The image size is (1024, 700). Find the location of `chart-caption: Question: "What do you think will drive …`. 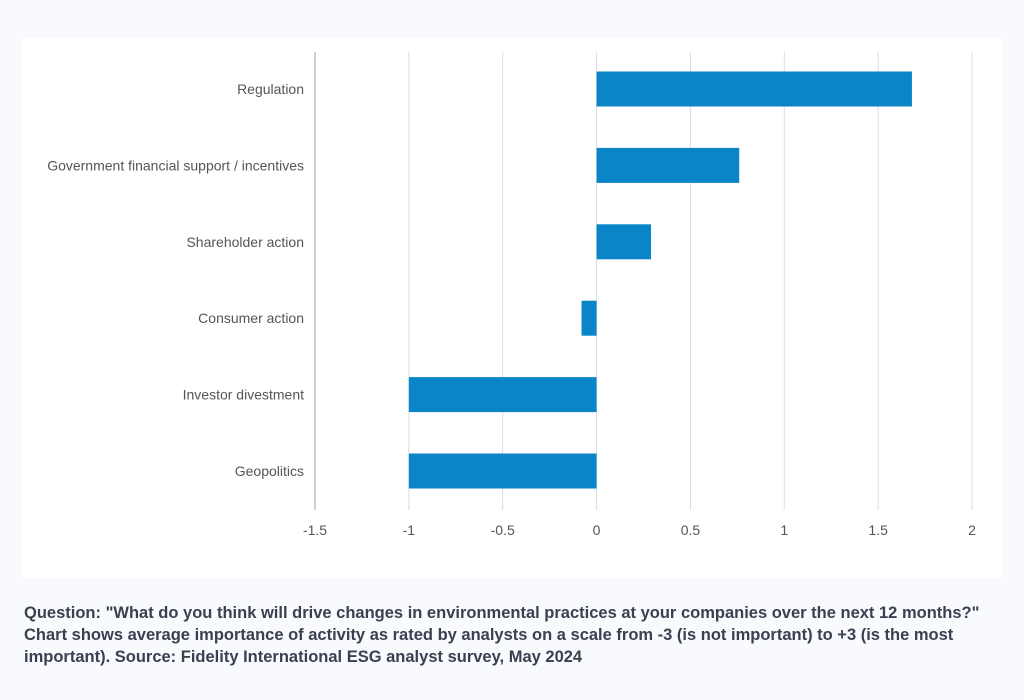

chart-caption: Question: "What do you think will drive … is located at coordinates (502, 635).